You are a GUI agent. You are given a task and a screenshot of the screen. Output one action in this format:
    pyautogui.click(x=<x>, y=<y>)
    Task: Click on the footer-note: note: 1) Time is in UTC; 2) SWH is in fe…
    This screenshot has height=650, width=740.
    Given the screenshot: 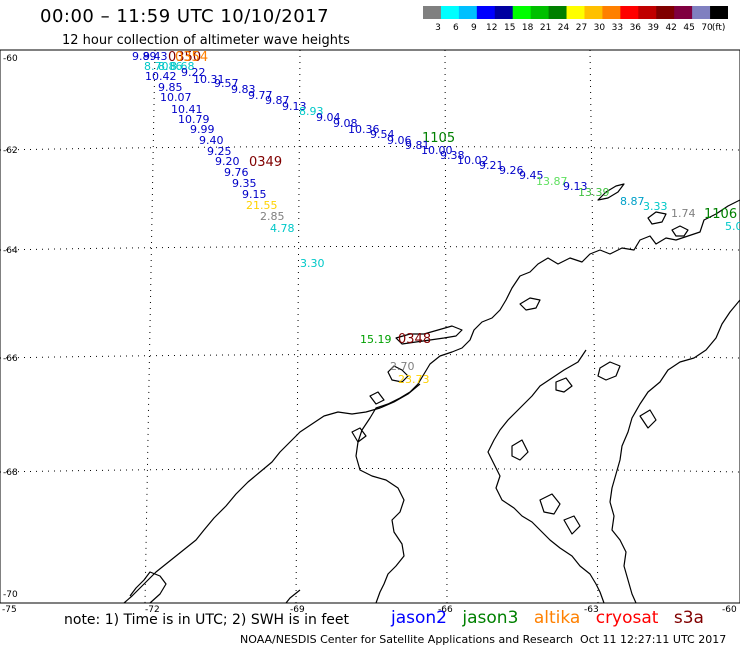 What is the action you would take?
    pyautogui.click(x=207, y=620)
    